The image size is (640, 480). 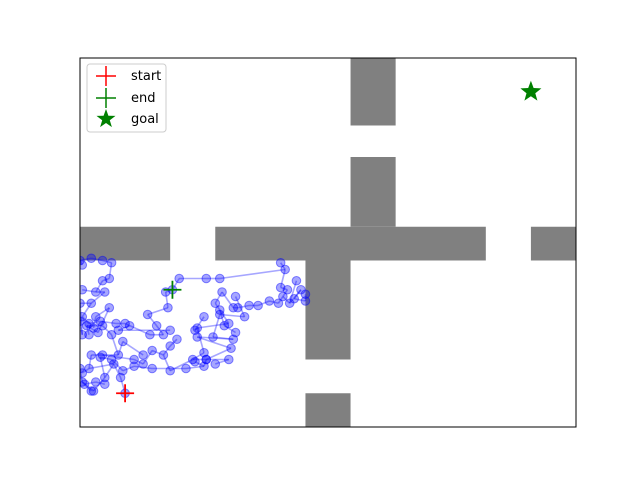 I want to click on tree-edges-layer, so click(x=193, y=325).